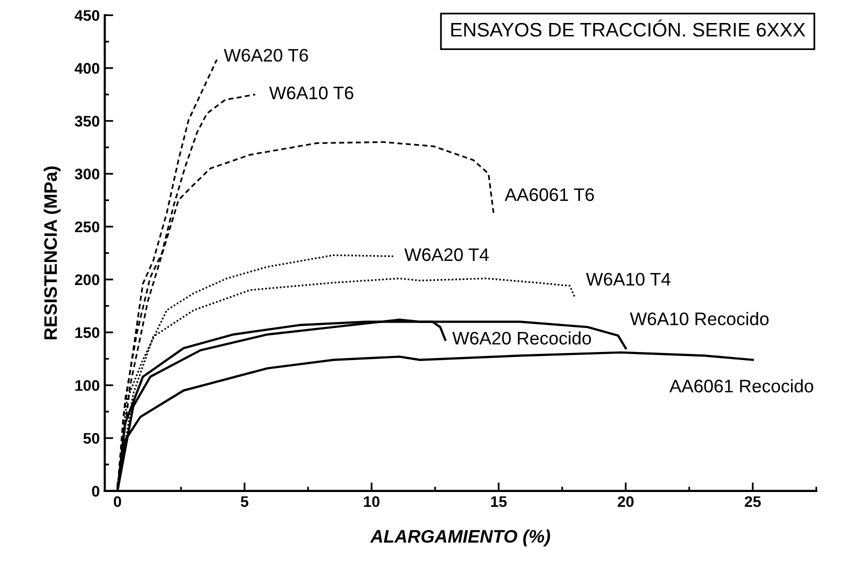 This screenshot has width=845, height=563. What do you see at coordinates (87, 174) in the screenshot?
I see `y-tick-label: 300` at bounding box center [87, 174].